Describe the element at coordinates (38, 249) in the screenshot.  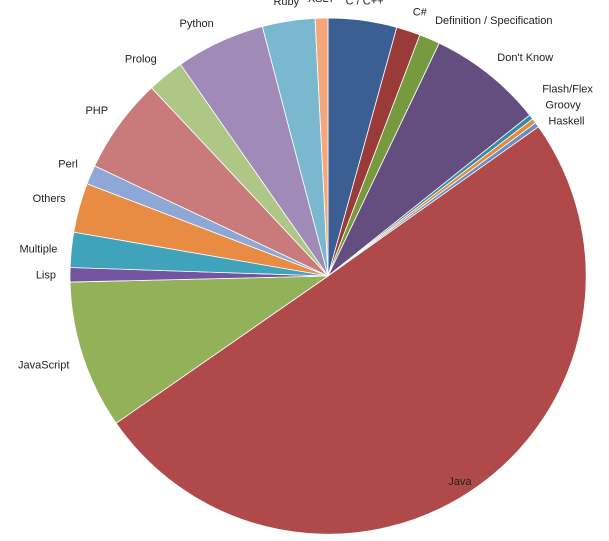
I see `slice-label-multiple: Multiple` at that location.